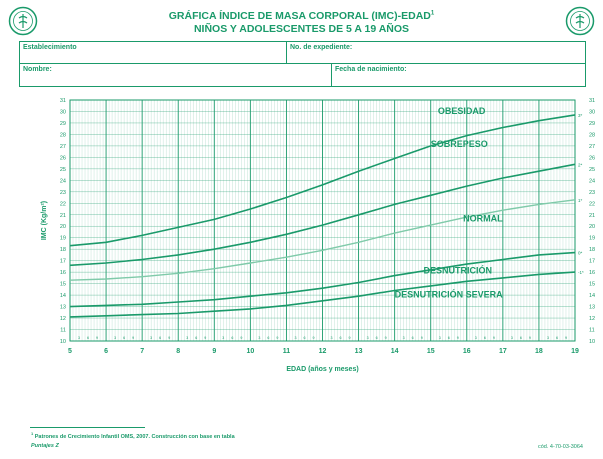  Describe the element at coordinates (23, 21) in the screenshot. I see `health-institution-logo-left` at that location.